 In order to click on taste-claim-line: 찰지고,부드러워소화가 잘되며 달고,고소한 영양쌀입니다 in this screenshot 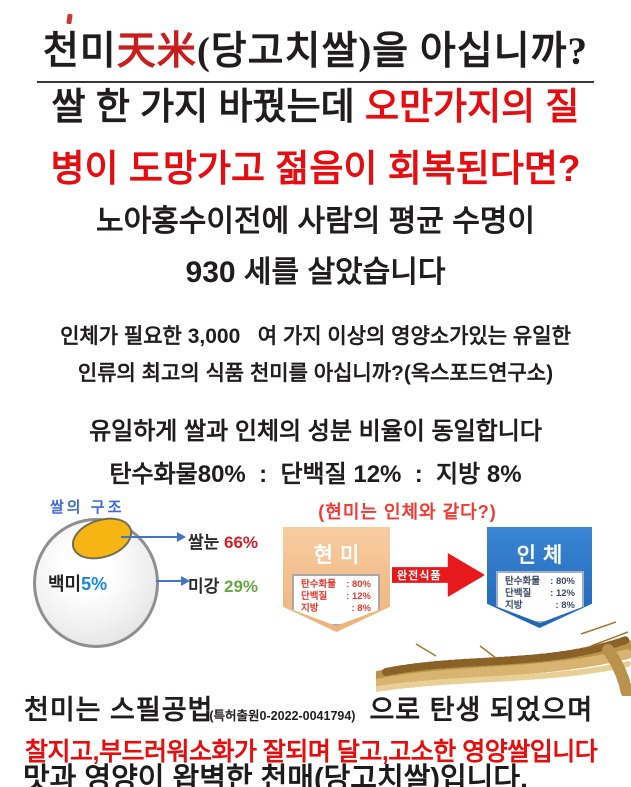, I will do `click(311, 752)`.